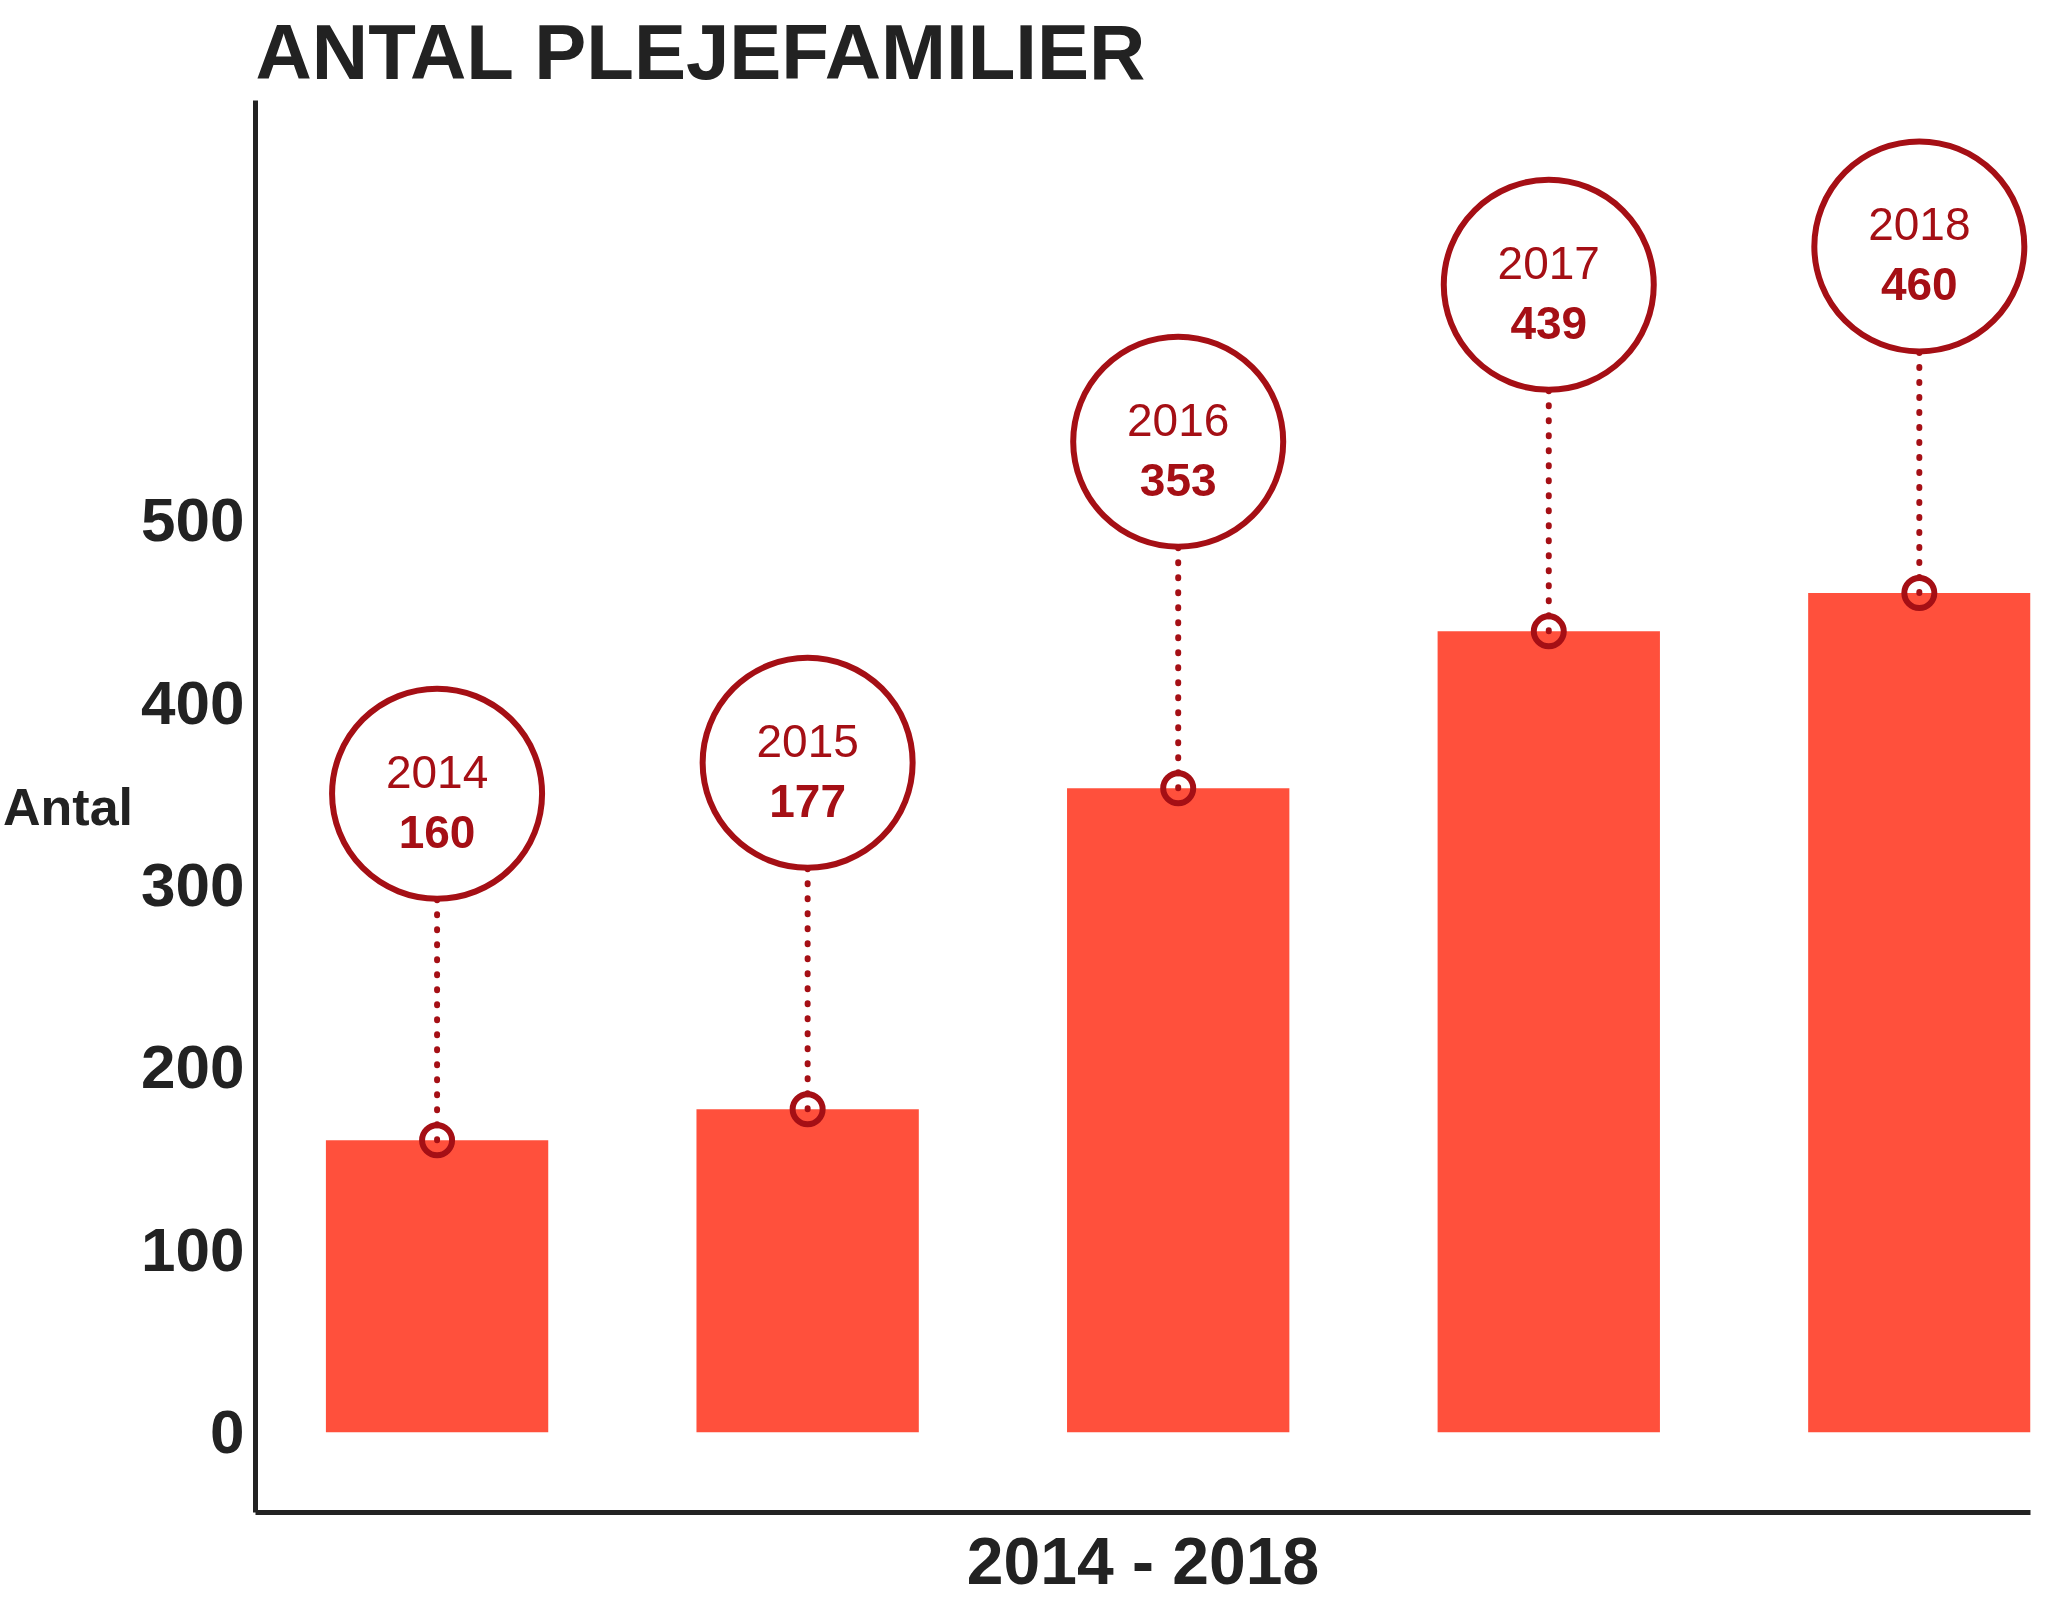 The image size is (2051, 1618). Describe the element at coordinates (193, 1249) in the screenshot. I see `y-tick-label: 100` at that location.